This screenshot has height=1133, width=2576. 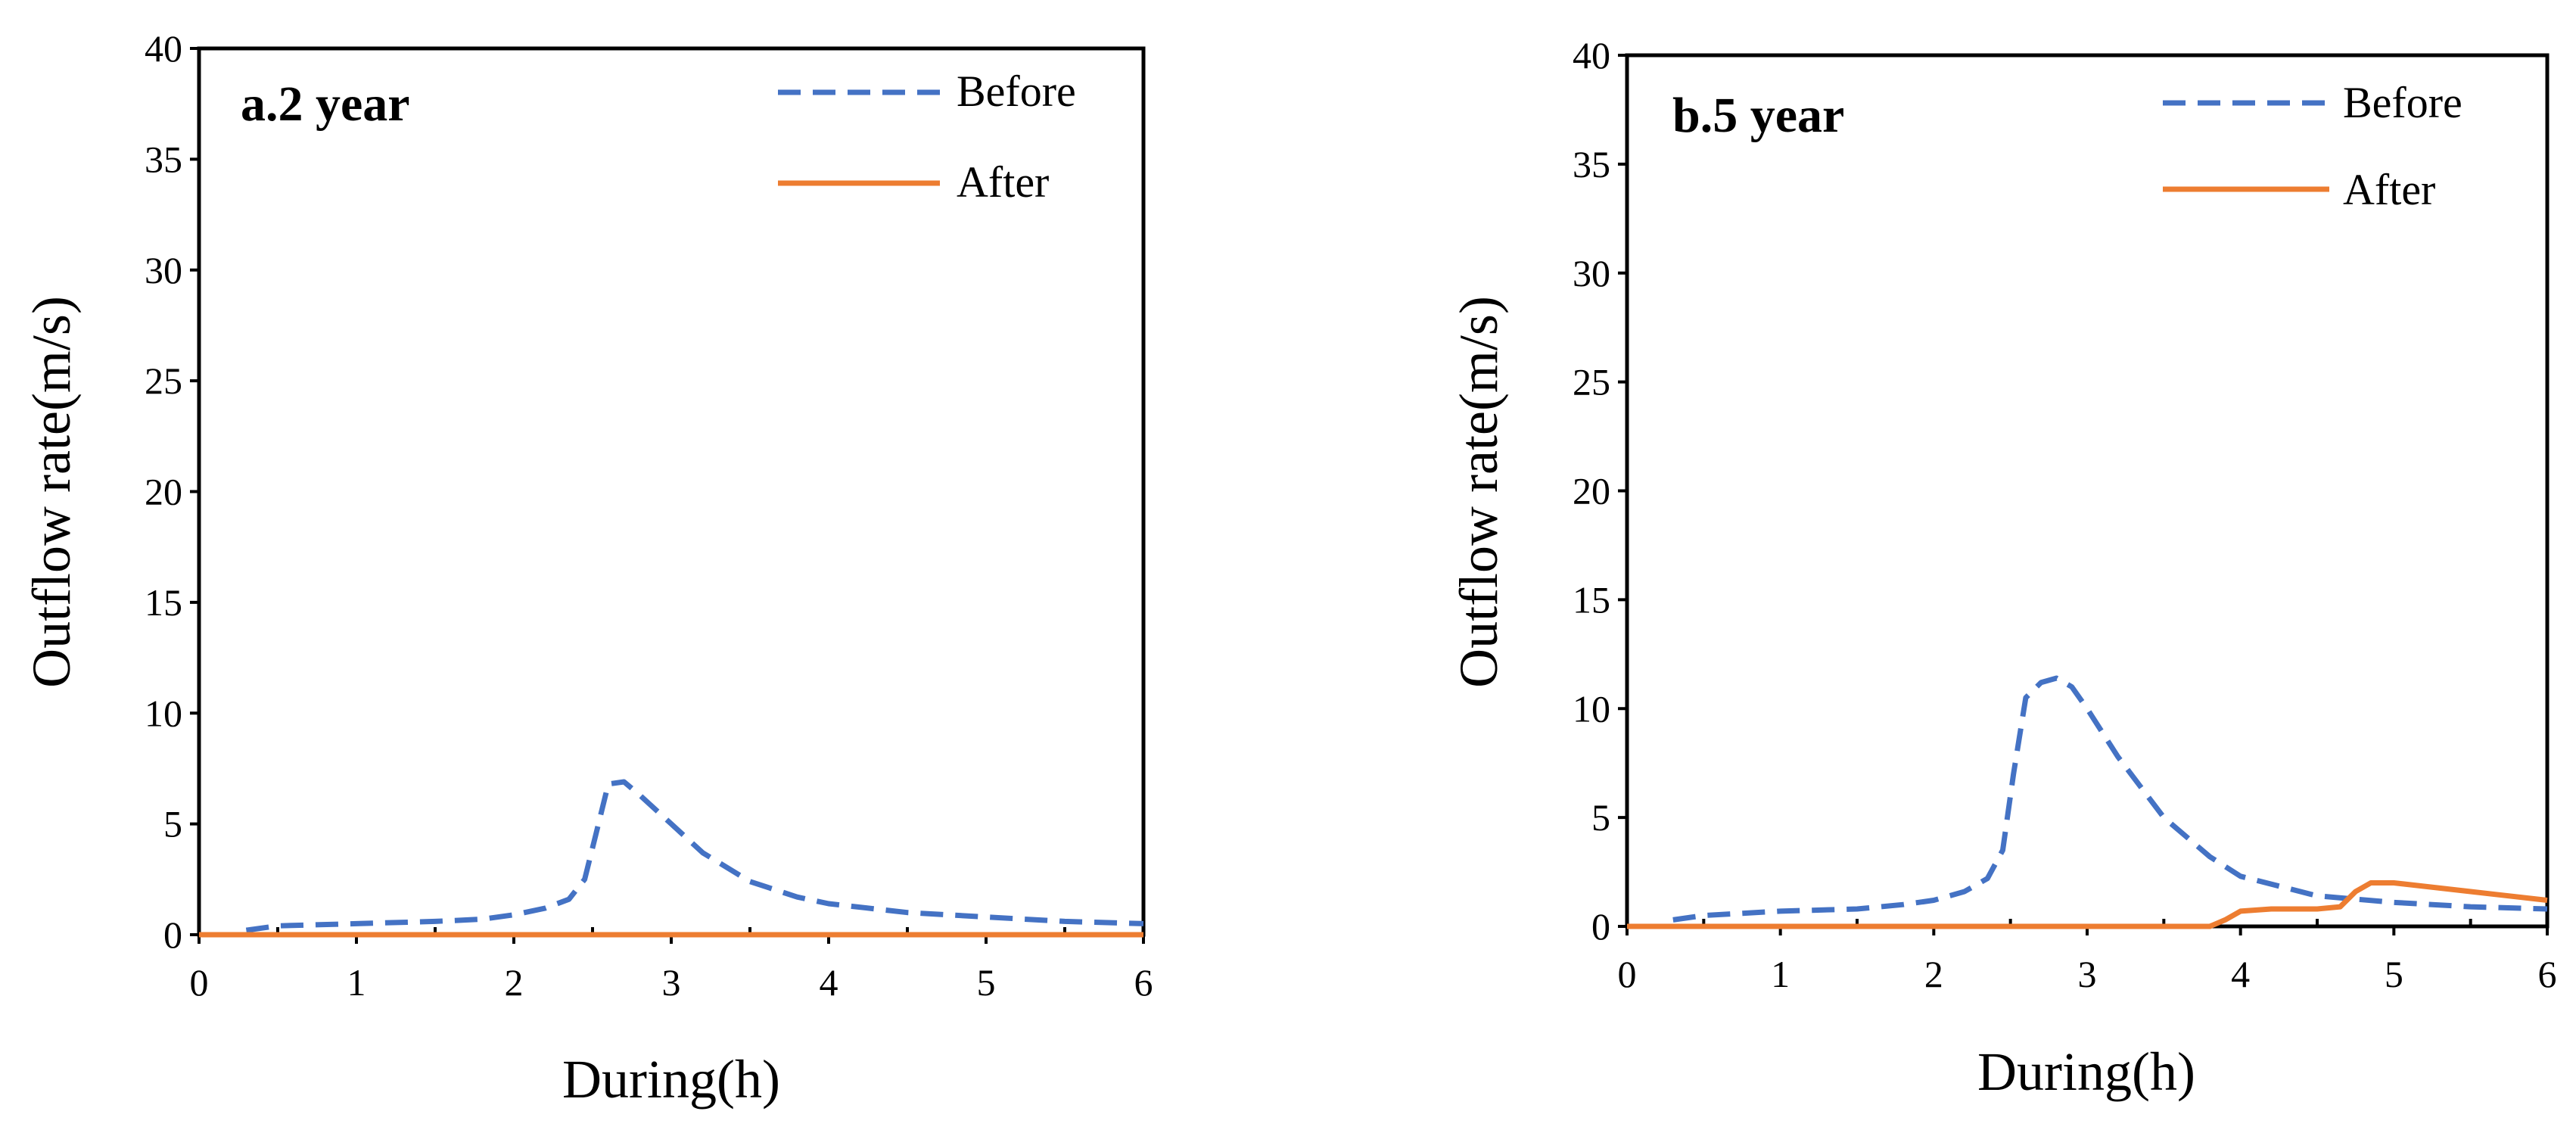 What do you see at coordinates (1592, 55) in the screenshot?
I see `panel-b-y-tick-label: 40` at bounding box center [1592, 55].